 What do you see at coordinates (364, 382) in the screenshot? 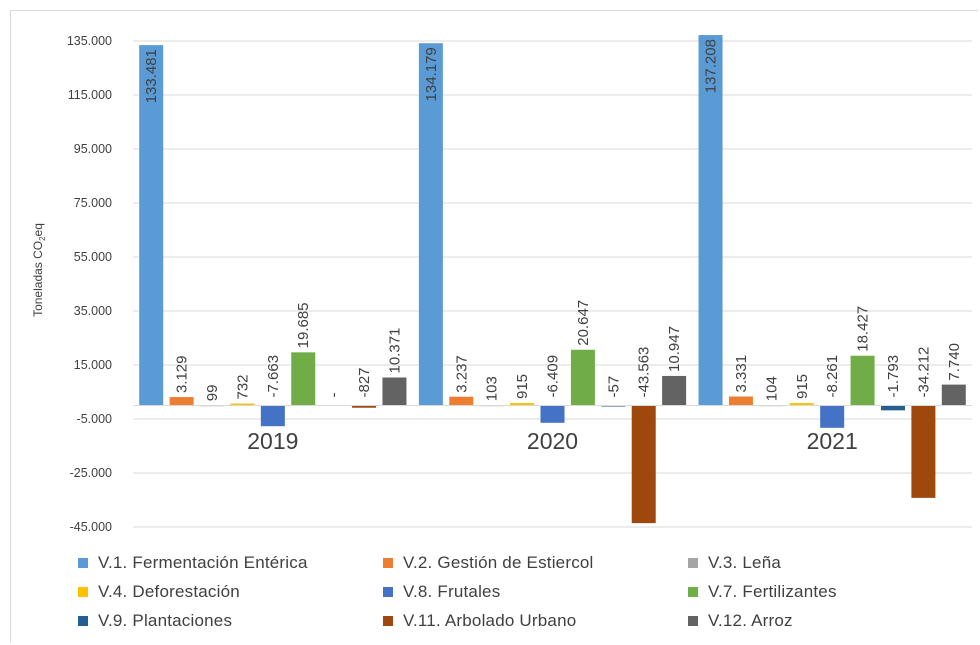
I see `data-label: -827` at bounding box center [364, 382].